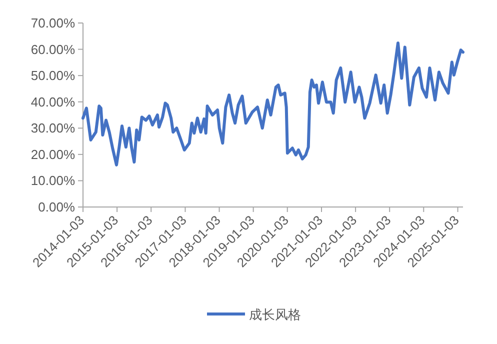 Image resolution: width=497 pixels, height=344 pixels. Describe the element at coordinates (53, 102) in the screenshot. I see `y-tick-label: 40.00%` at that location.